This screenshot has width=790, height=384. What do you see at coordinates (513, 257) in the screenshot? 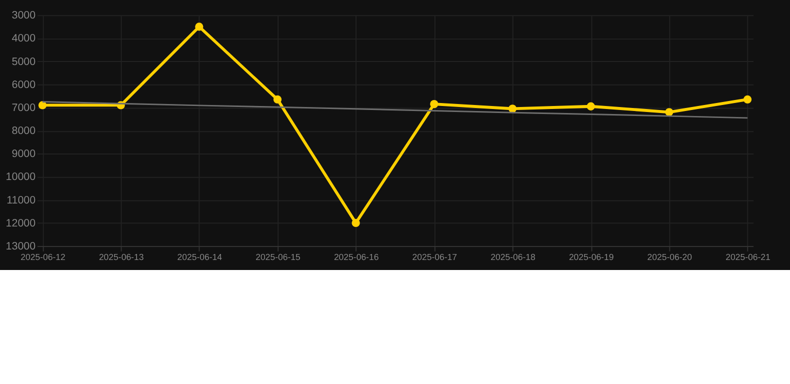
I see `x-tick-label: 2025-06-18` at bounding box center [513, 257].